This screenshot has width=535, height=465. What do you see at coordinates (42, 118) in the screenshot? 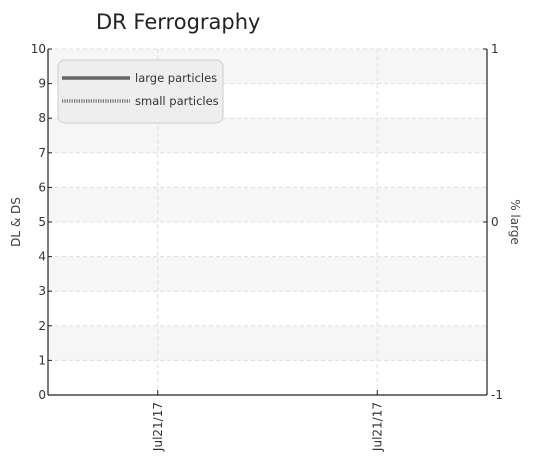
I see `left-tick-label: 8` at bounding box center [42, 118].